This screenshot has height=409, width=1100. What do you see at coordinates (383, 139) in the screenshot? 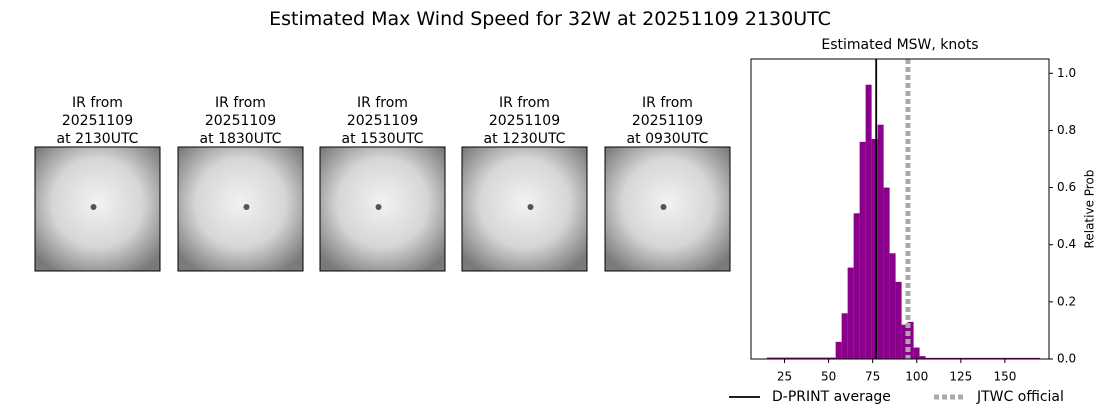
I see `panel-label: at 1530UTC` at bounding box center [383, 139].